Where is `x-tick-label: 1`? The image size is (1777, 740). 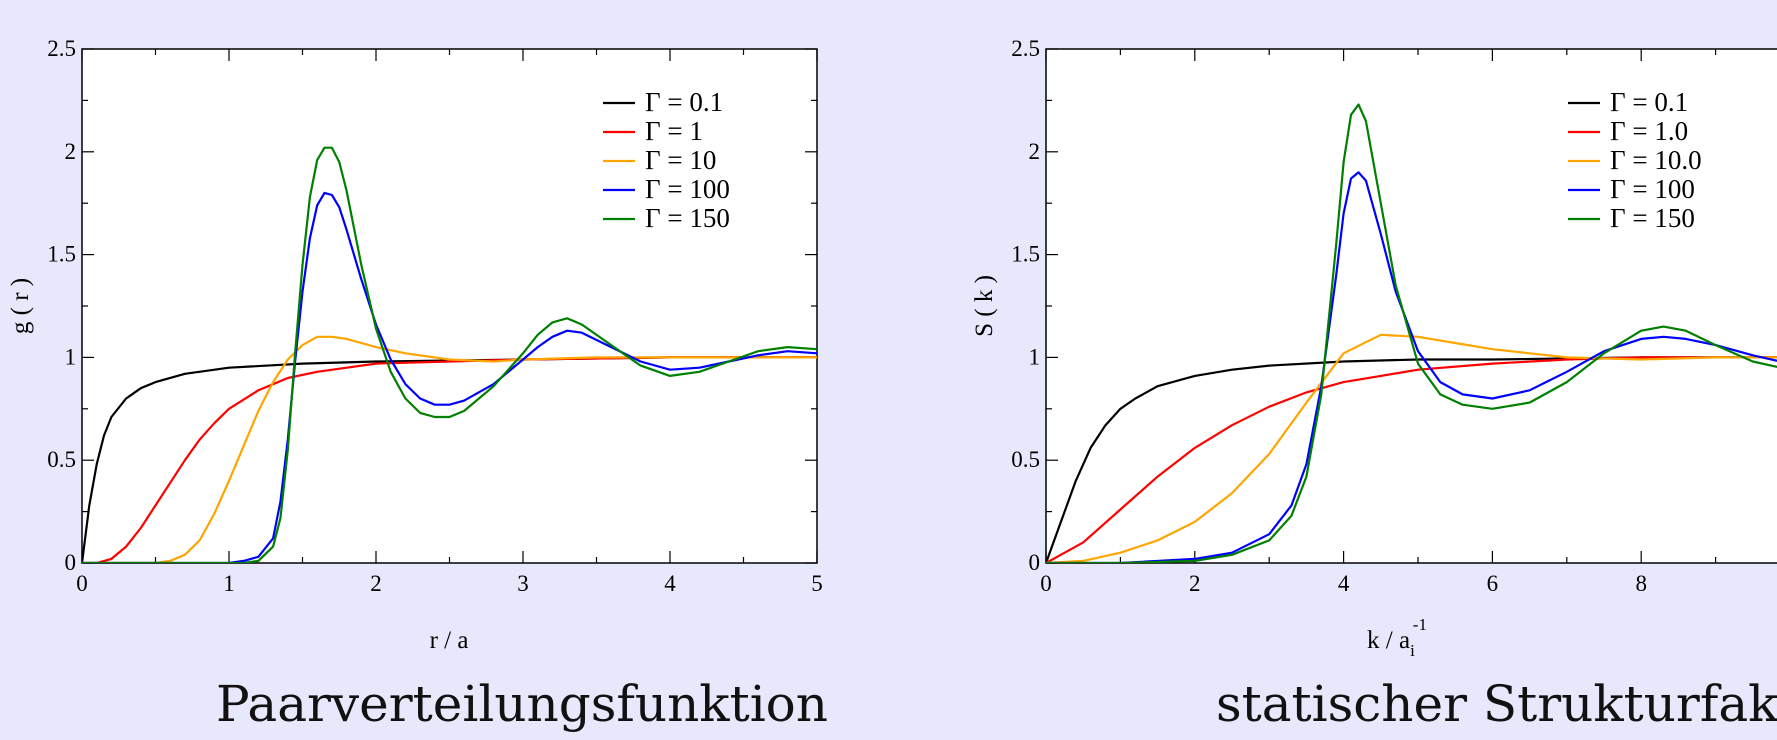
x-tick-label: 1 is located at coordinates (229, 583).